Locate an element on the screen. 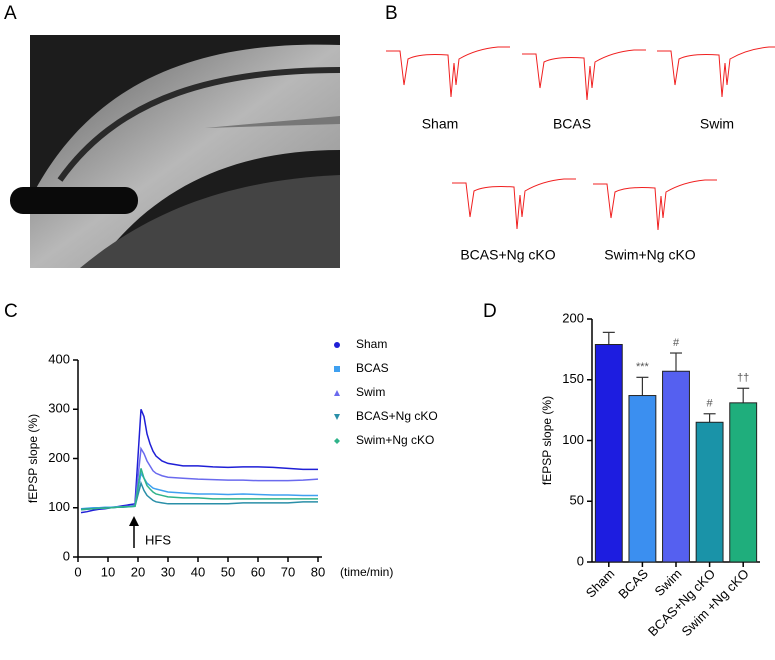 The width and height of the screenshot is (775, 660). trace-label: Sham is located at coordinates (440, 124).